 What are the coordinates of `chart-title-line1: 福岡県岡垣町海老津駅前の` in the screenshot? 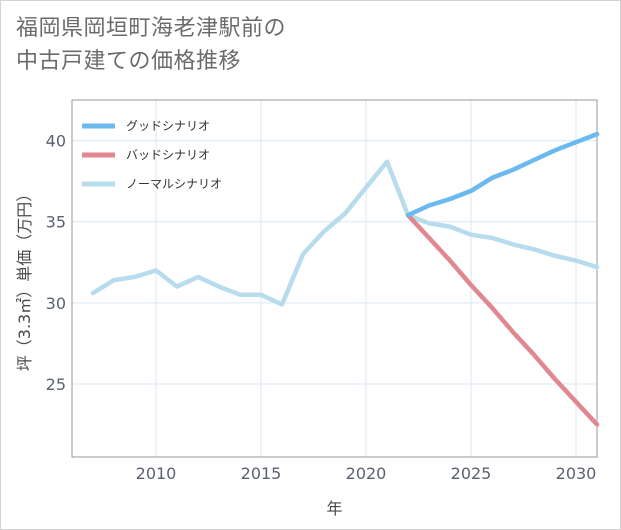 It's located at (151, 28).